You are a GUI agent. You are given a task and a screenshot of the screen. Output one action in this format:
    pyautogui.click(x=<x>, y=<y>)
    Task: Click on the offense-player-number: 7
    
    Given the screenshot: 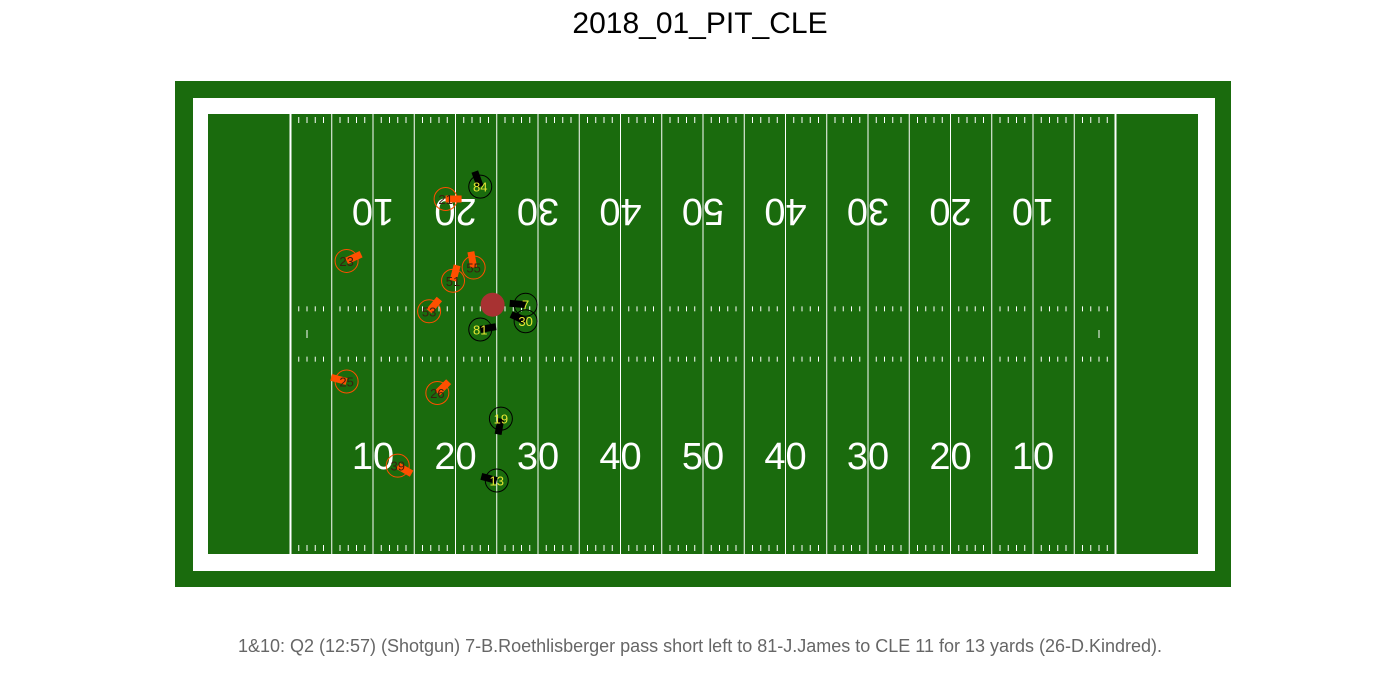 What is the action you would take?
    pyautogui.click(x=525, y=305)
    